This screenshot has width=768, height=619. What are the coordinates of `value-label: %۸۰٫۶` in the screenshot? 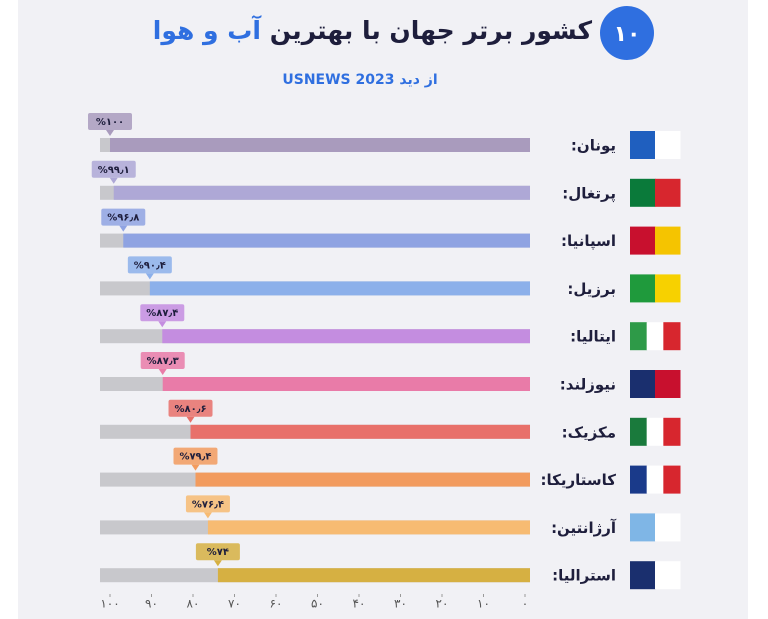 It's located at (190, 409).